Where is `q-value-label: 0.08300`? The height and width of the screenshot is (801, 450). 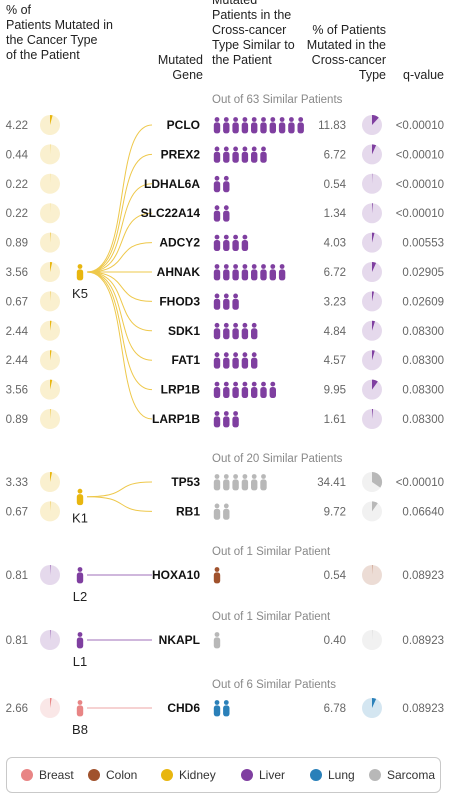
q-value-label: 0.08300 is located at coordinates (423, 361).